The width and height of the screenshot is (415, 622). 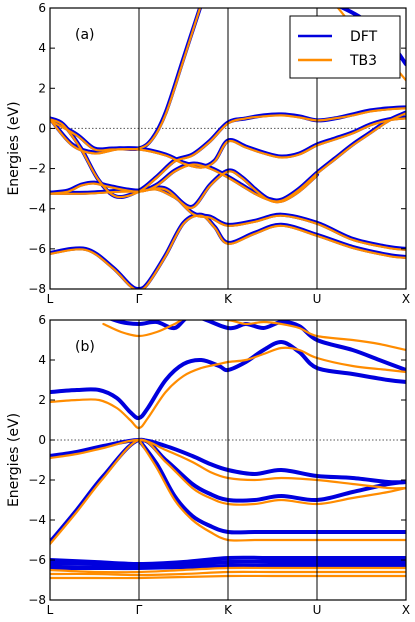 I want to click on panel-label: (b), so click(x=85, y=347).